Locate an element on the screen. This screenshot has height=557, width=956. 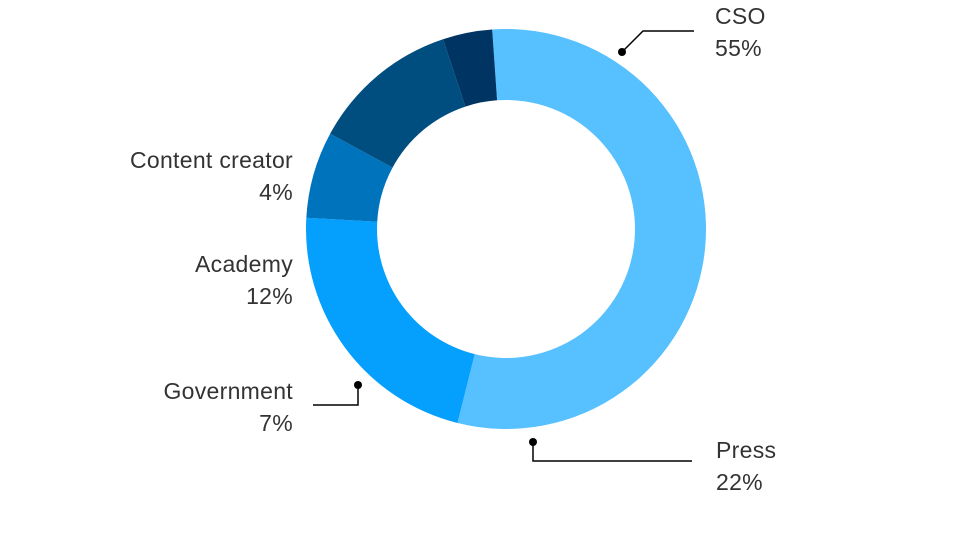
slice-label-cso: CSO is located at coordinates (740, 16).